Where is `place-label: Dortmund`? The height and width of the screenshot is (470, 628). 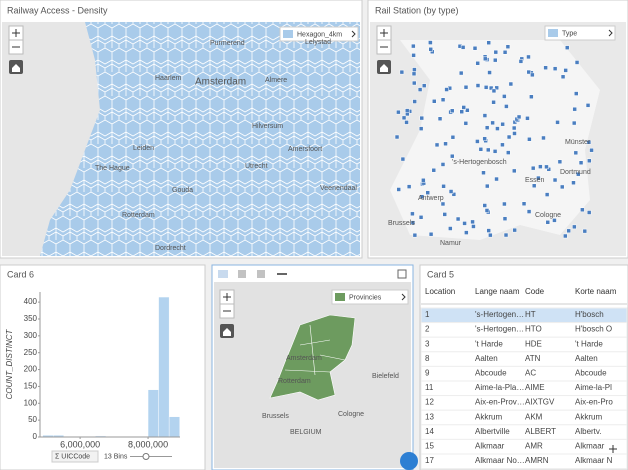 place-label: Dortmund is located at coordinates (575, 172).